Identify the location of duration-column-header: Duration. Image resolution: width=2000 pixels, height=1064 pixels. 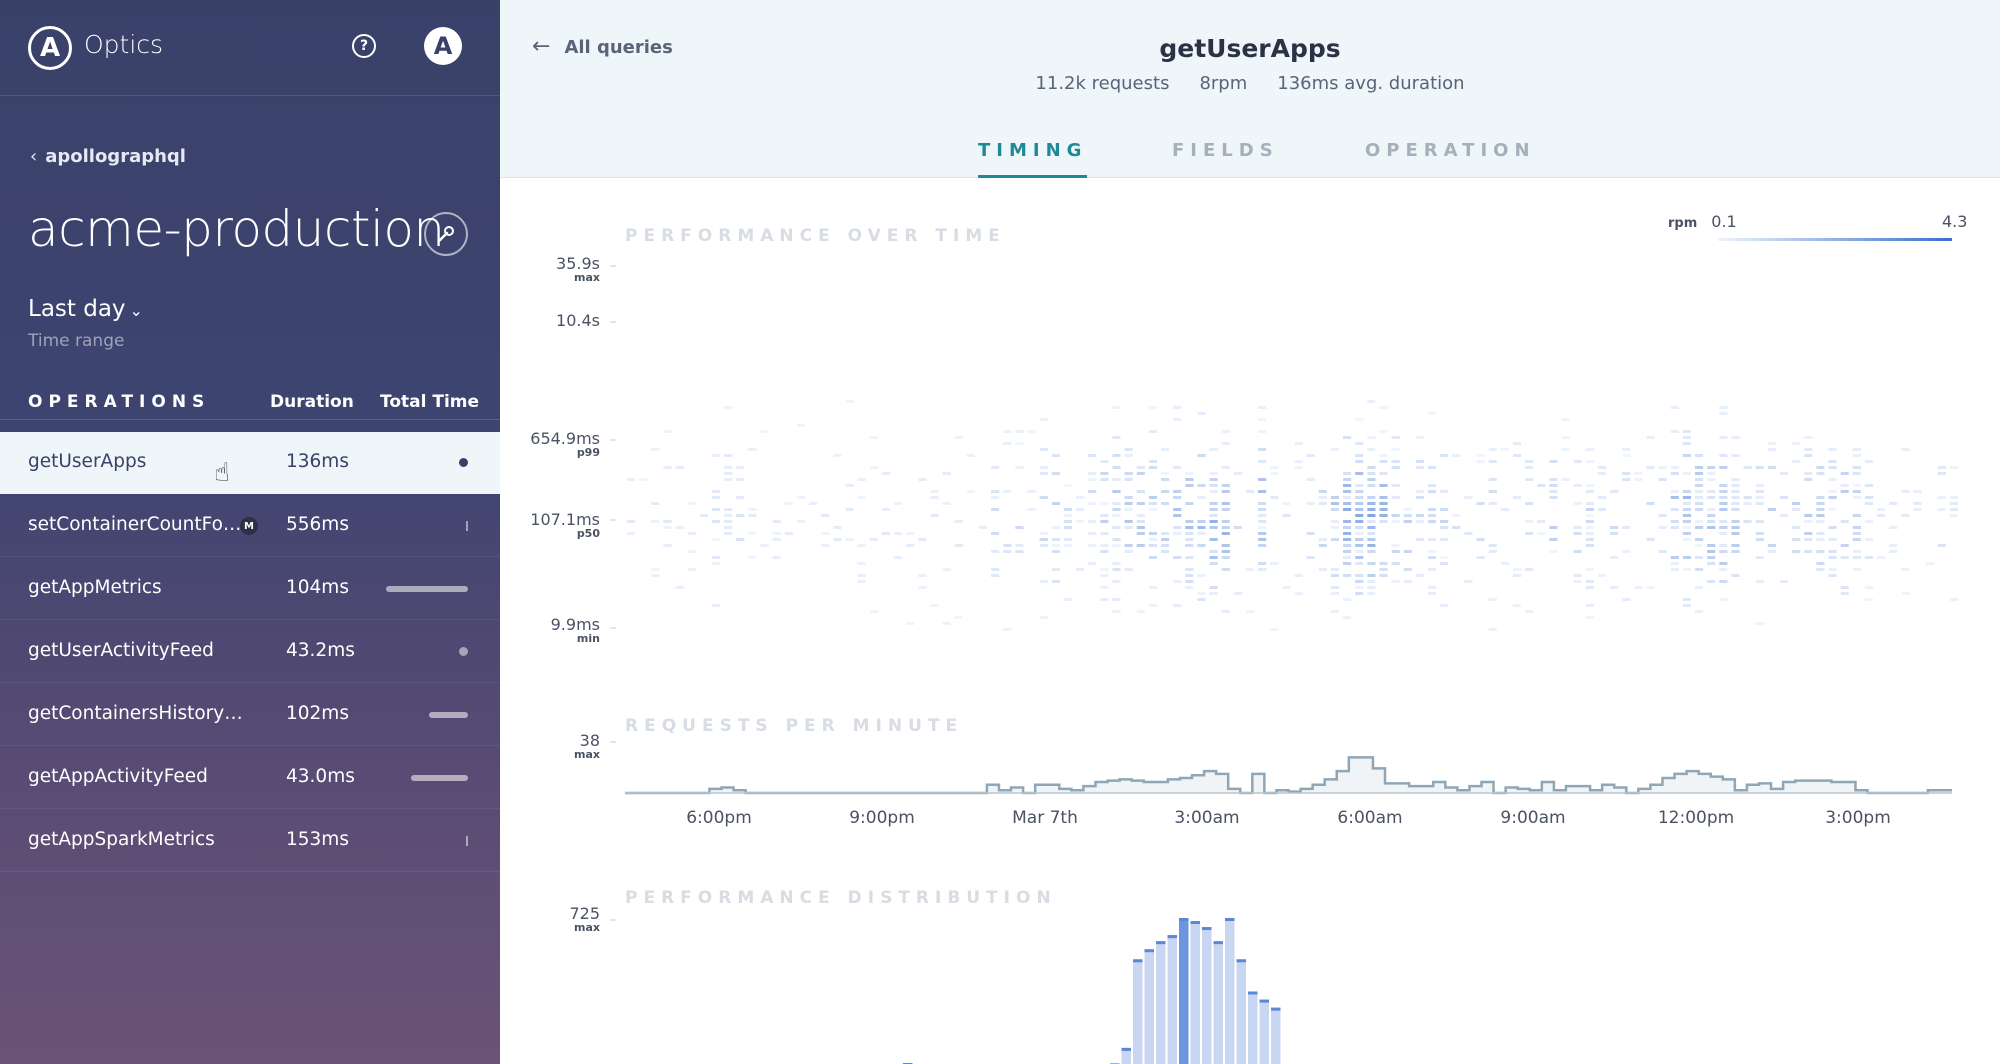
(312, 402).